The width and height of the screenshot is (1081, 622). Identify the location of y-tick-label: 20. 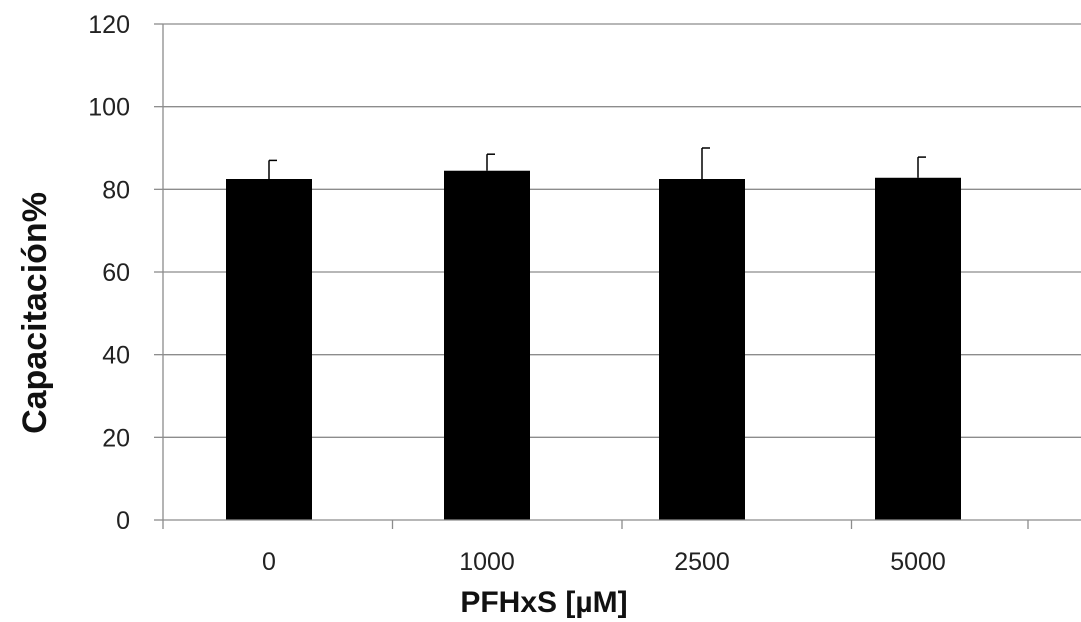
(116, 438).